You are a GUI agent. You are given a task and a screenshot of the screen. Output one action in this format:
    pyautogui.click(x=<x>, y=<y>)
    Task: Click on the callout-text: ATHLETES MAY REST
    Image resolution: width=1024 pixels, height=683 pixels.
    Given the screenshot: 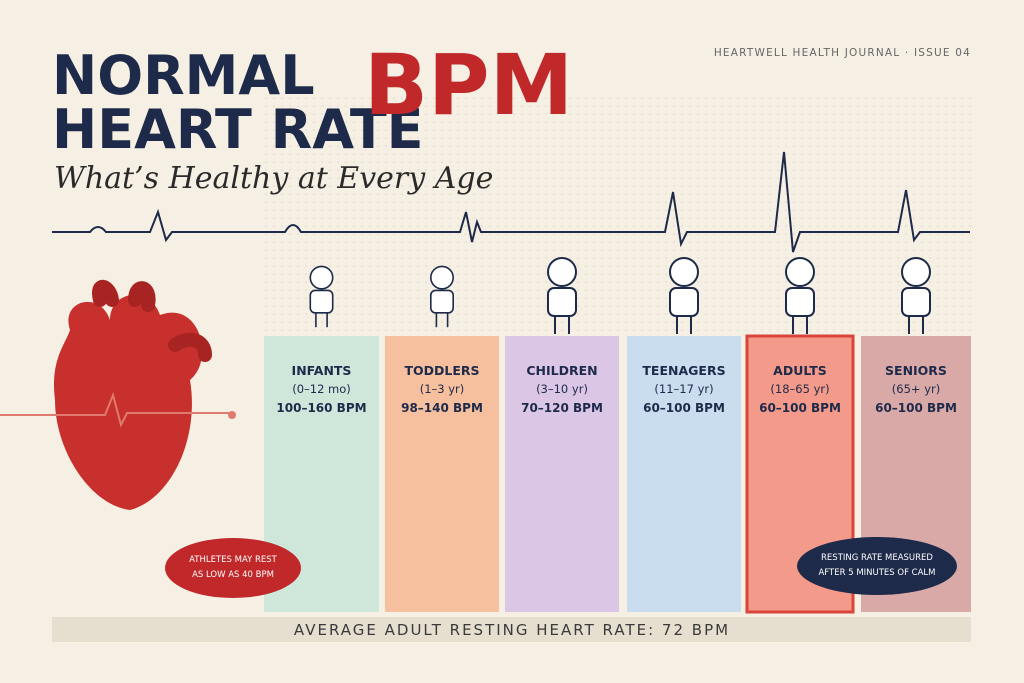 What is the action you would take?
    pyautogui.click(x=233, y=560)
    